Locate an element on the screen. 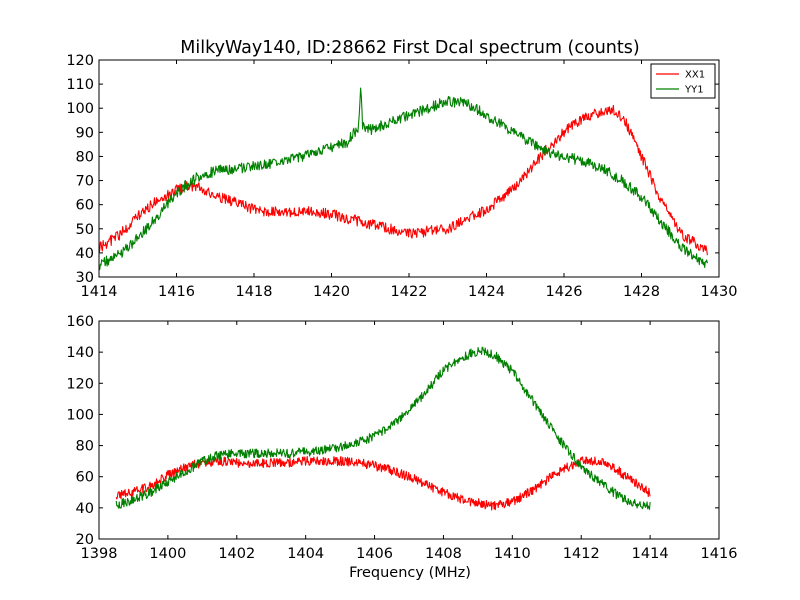 The image size is (800, 600). top-y-tick-label: 50 is located at coordinates (85, 230).